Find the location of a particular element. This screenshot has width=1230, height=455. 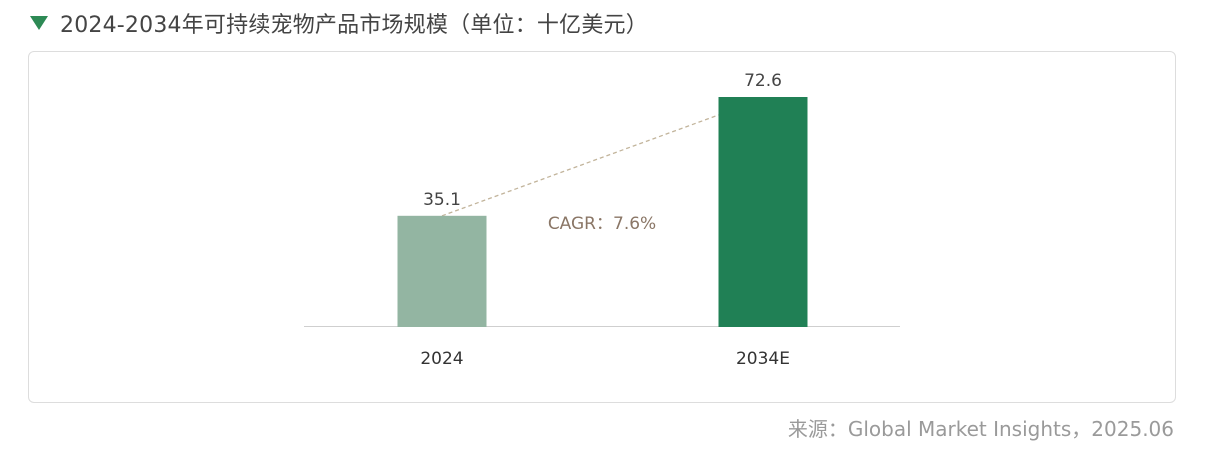

data-label-2034E: 72.6 is located at coordinates (763, 81).